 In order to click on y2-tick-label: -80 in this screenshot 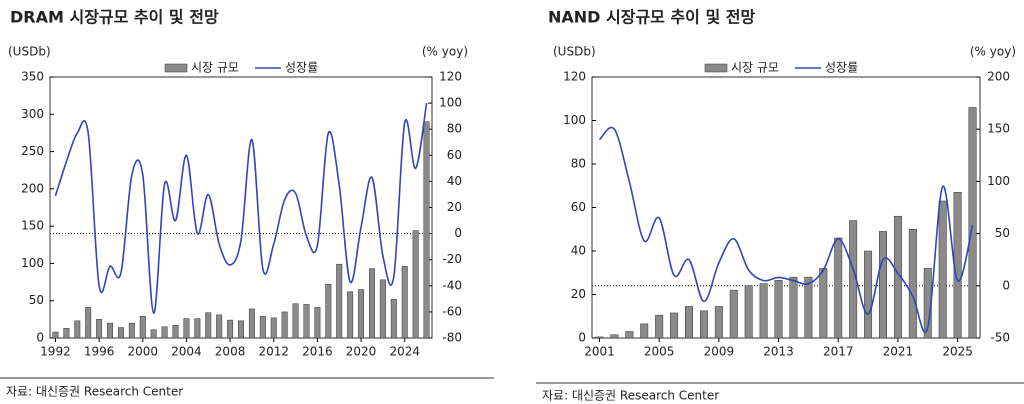, I will do `click(452, 338)`.